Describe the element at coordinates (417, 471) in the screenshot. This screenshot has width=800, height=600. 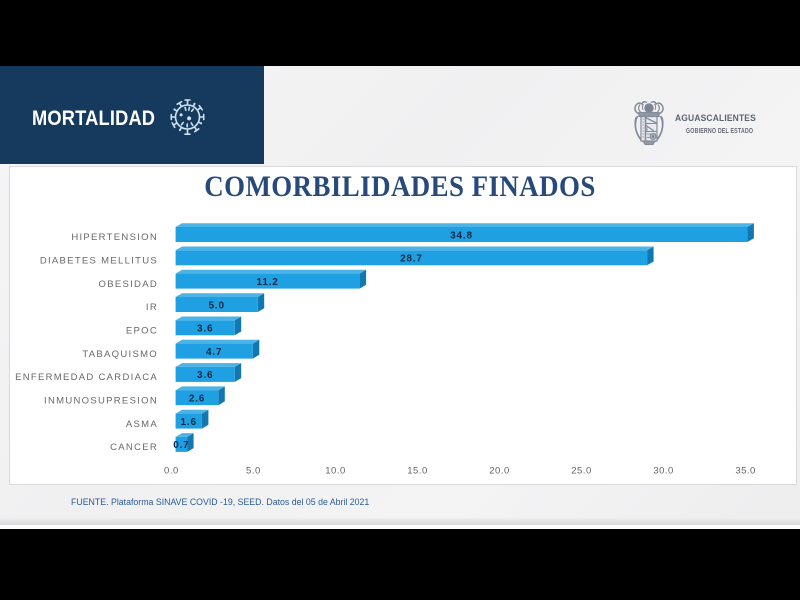
I see `svg-text: 15.0` at that location.